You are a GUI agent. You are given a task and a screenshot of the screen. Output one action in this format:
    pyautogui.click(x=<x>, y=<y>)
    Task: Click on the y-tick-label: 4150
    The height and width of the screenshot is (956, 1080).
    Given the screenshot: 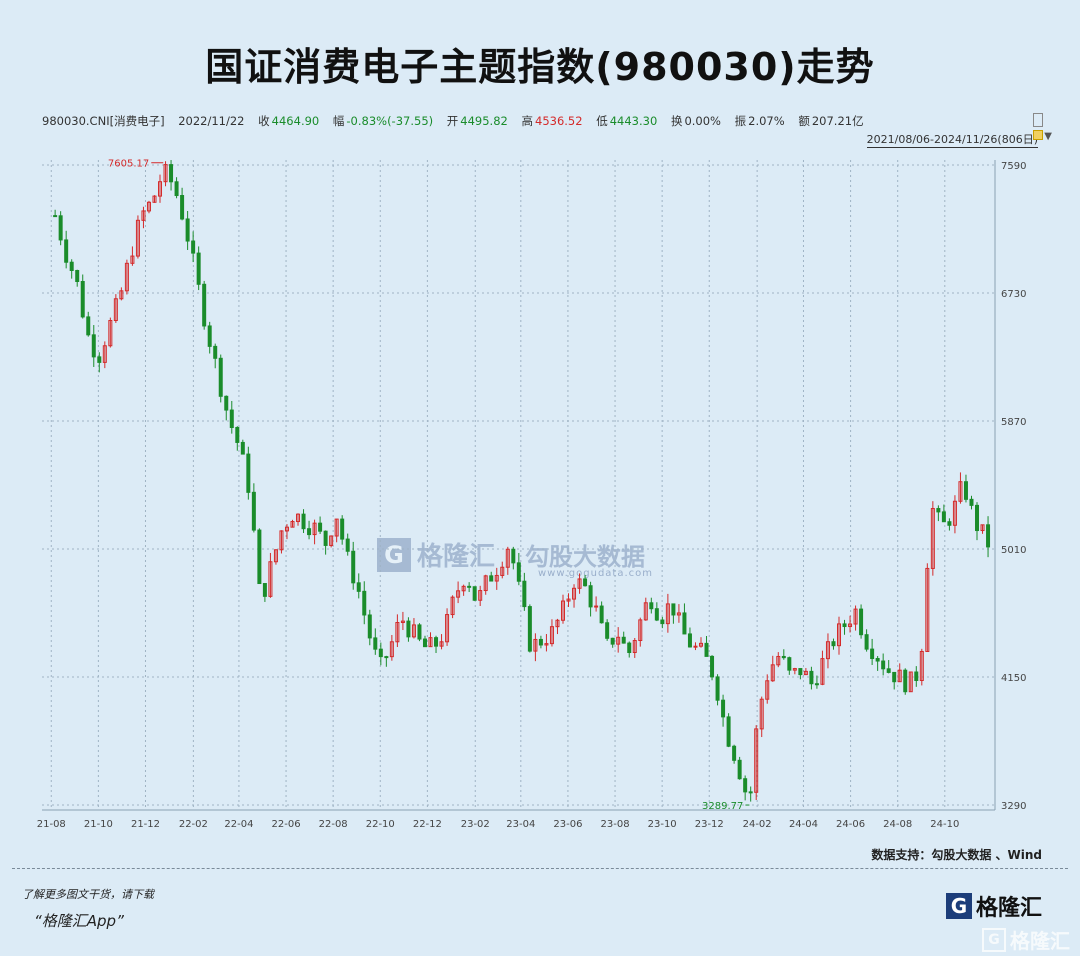 What is the action you would take?
    pyautogui.click(x=1013, y=678)
    